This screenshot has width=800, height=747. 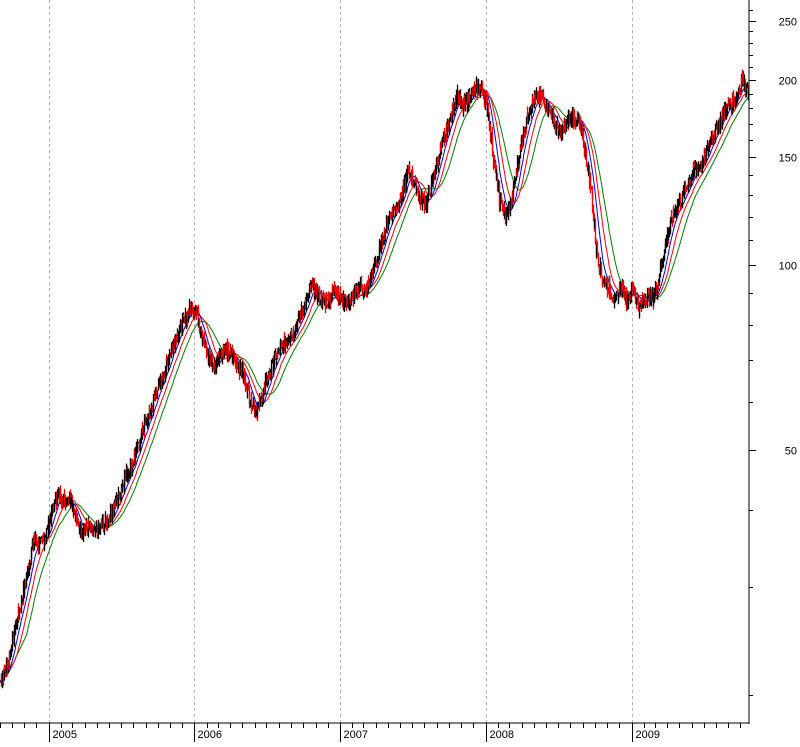 I want to click on y-tick-label: 150, so click(x=788, y=159).